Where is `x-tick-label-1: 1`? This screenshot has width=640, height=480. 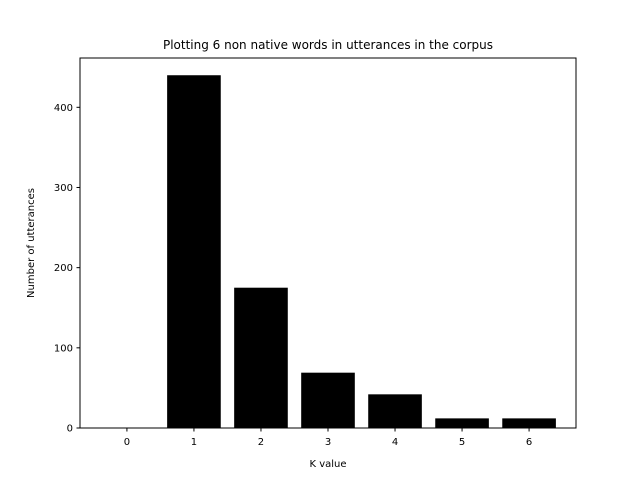
x-tick-label-1: 1 is located at coordinates (194, 442).